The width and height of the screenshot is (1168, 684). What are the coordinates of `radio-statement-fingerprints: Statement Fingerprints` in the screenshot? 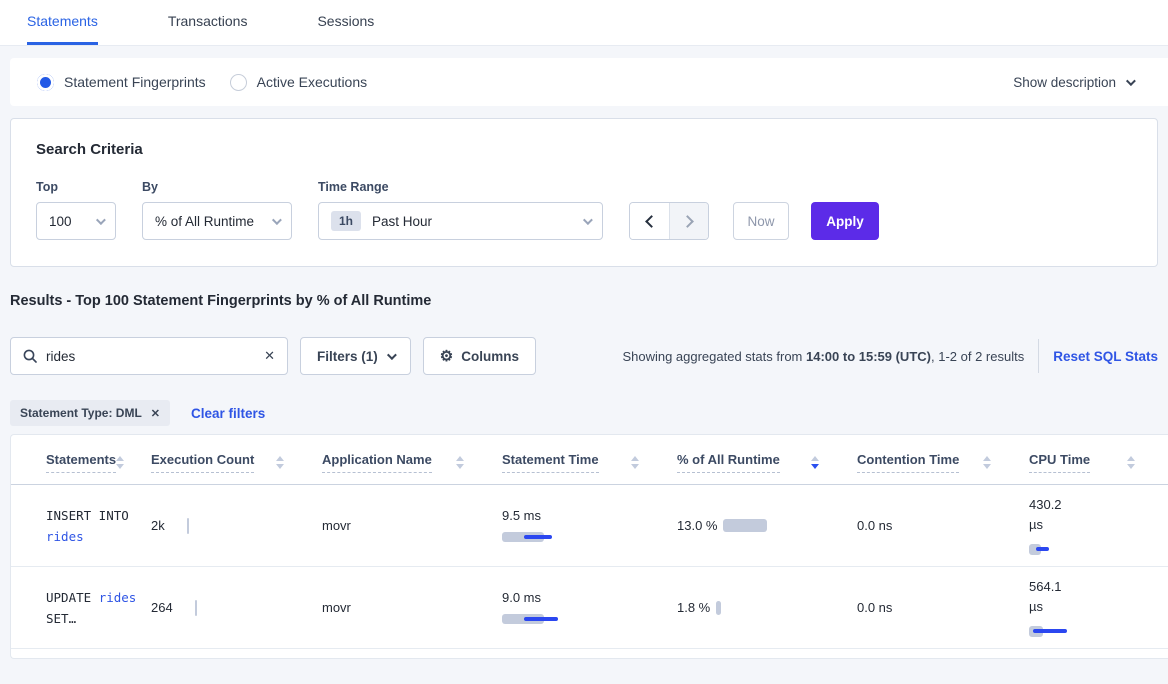 It's located at (121, 82).